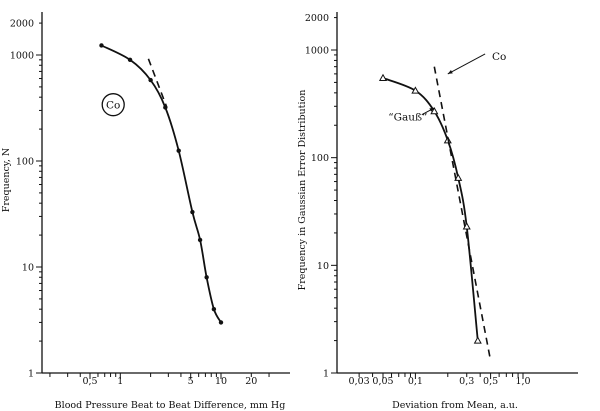  What do you see at coordinates (221, 381) in the screenshot?
I see `x-tick-label: 10` at bounding box center [221, 381].